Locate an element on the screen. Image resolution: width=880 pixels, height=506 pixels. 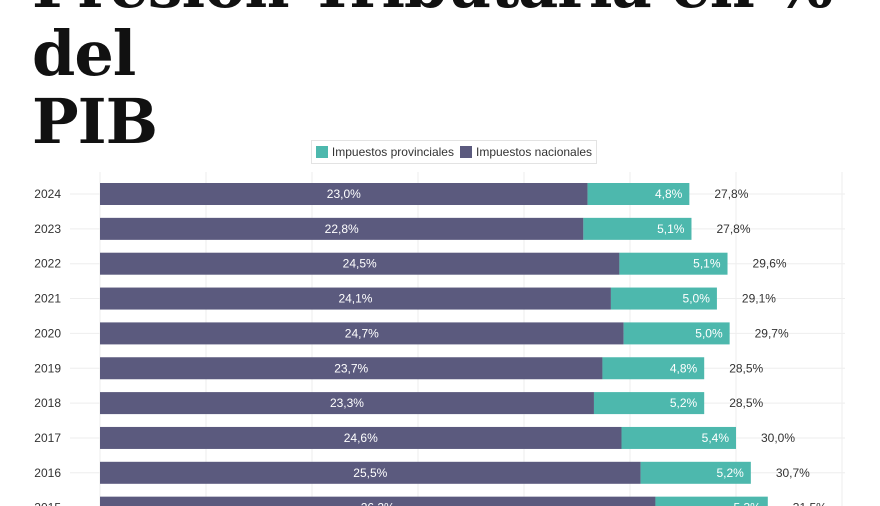
data-label-nacionales: 25,5% is located at coordinates (370, 473).